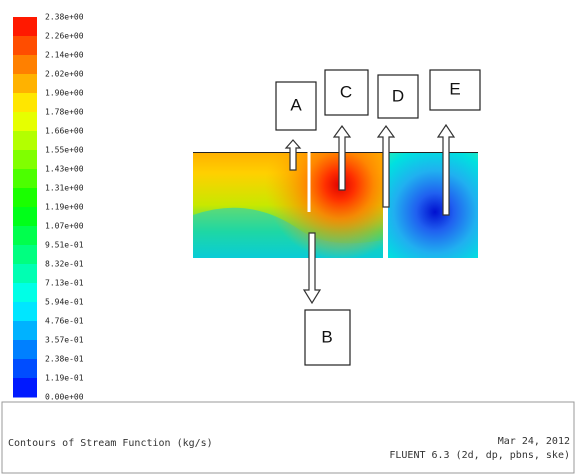 This screenshot has height=475, width=577. What do you see at coordinates (64, 55) in the screenshot?
I see `colorbar-label: 2.14e+00` at bounding box center [64, 55].